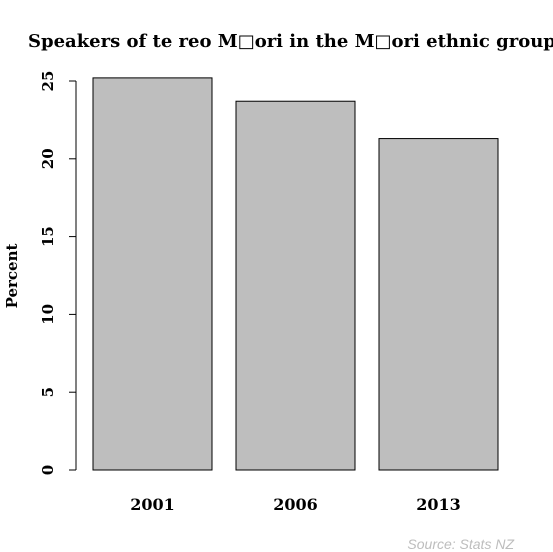  I want to click on bar-2006, so click(295, 285).